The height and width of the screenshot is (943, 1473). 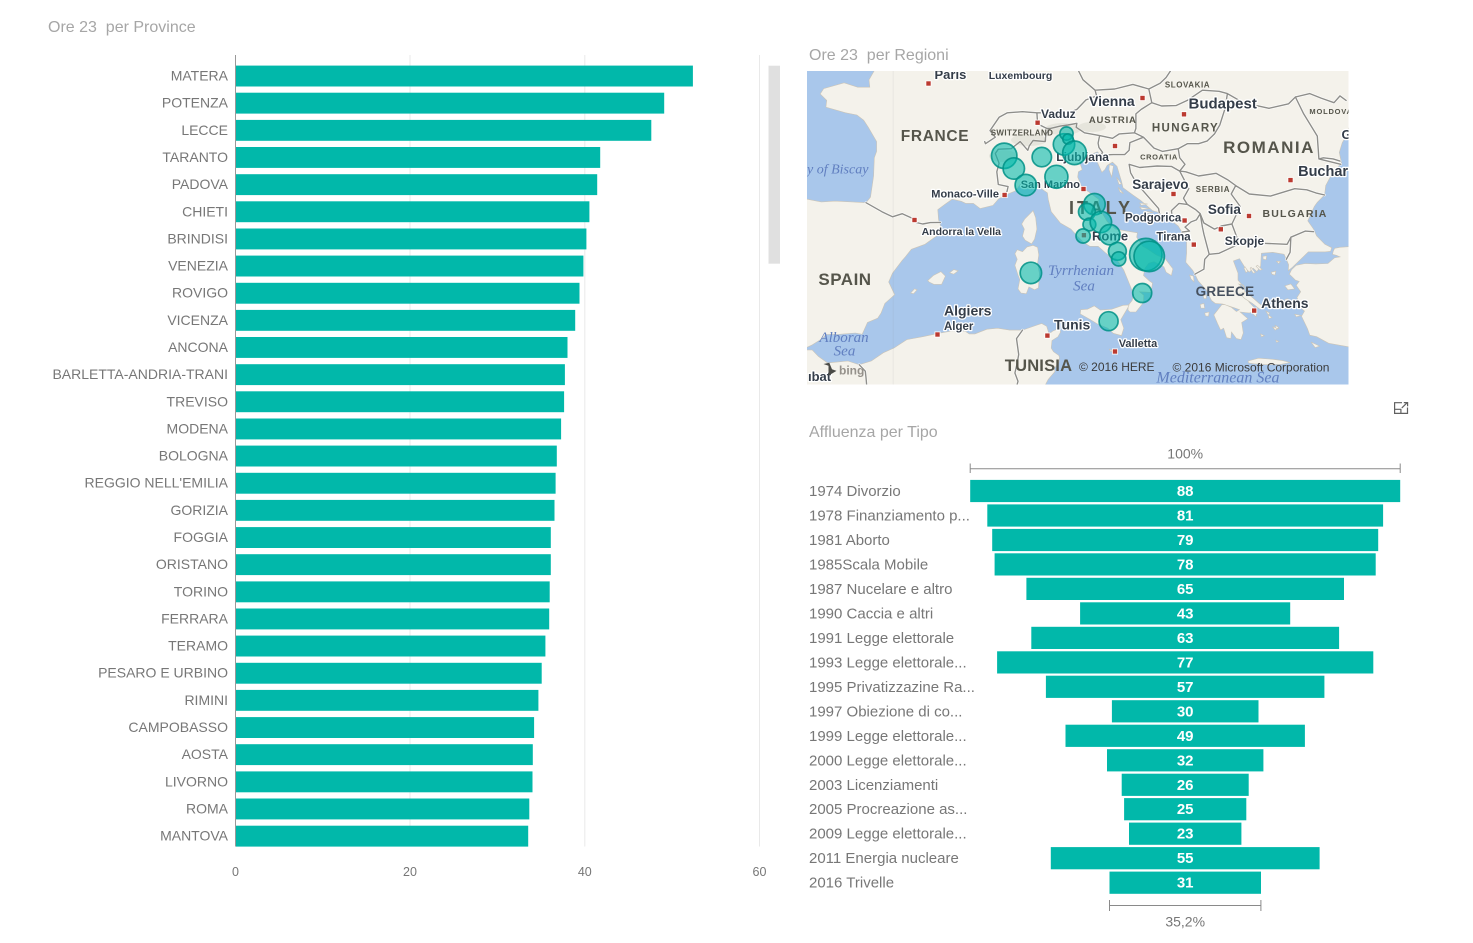 I want to click on svg-text: ıbat, so click(x=820, y=376).